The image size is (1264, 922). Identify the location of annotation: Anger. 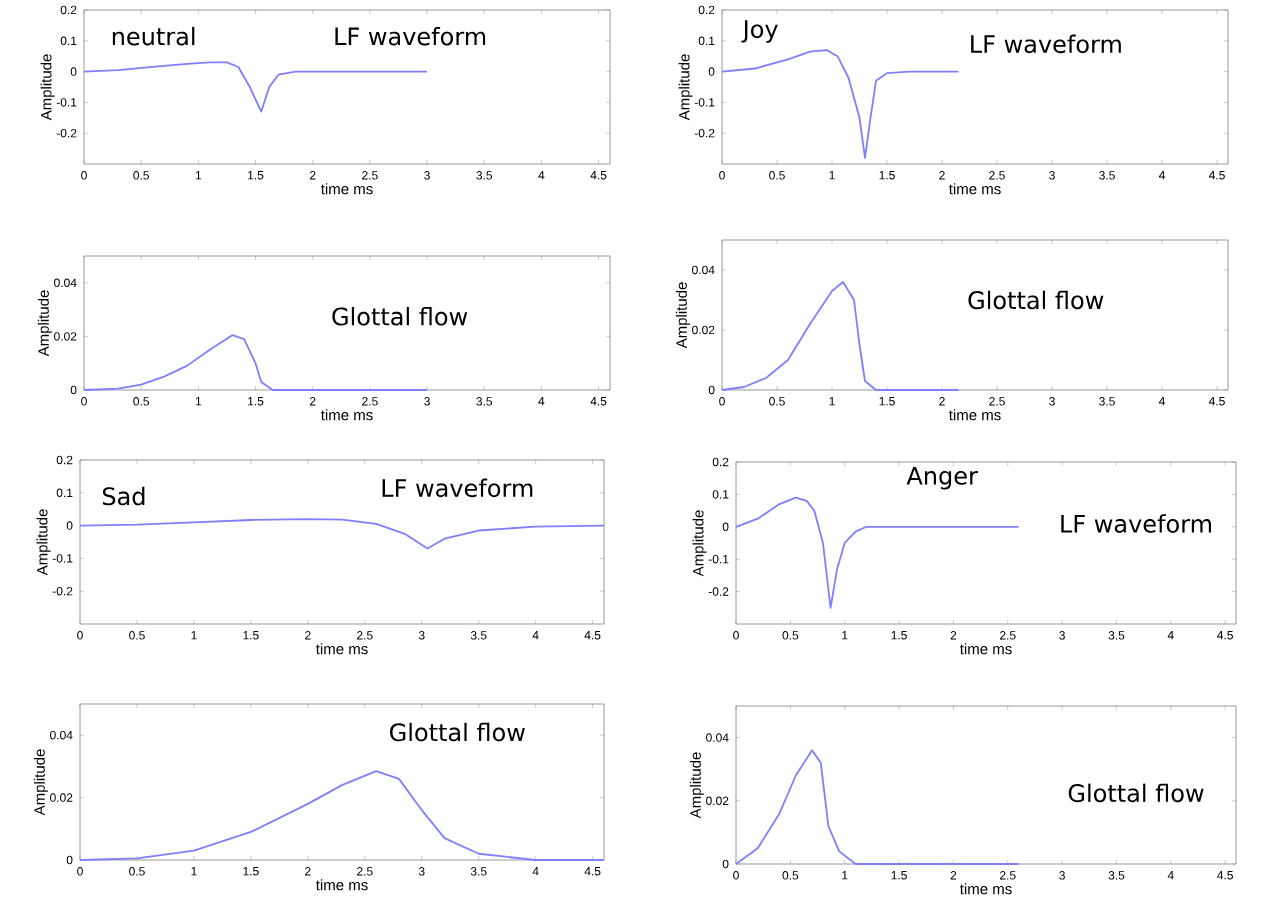
(942, 478).